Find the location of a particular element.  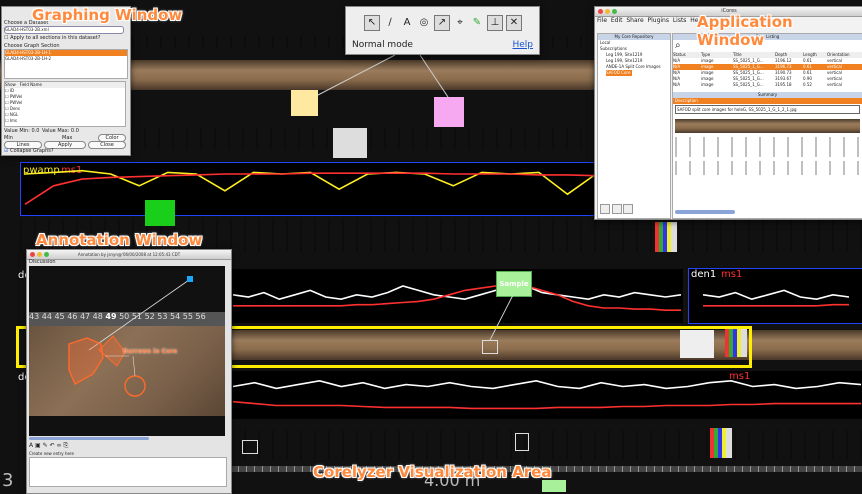

help-link: Help is located at coordinates (522, 45).